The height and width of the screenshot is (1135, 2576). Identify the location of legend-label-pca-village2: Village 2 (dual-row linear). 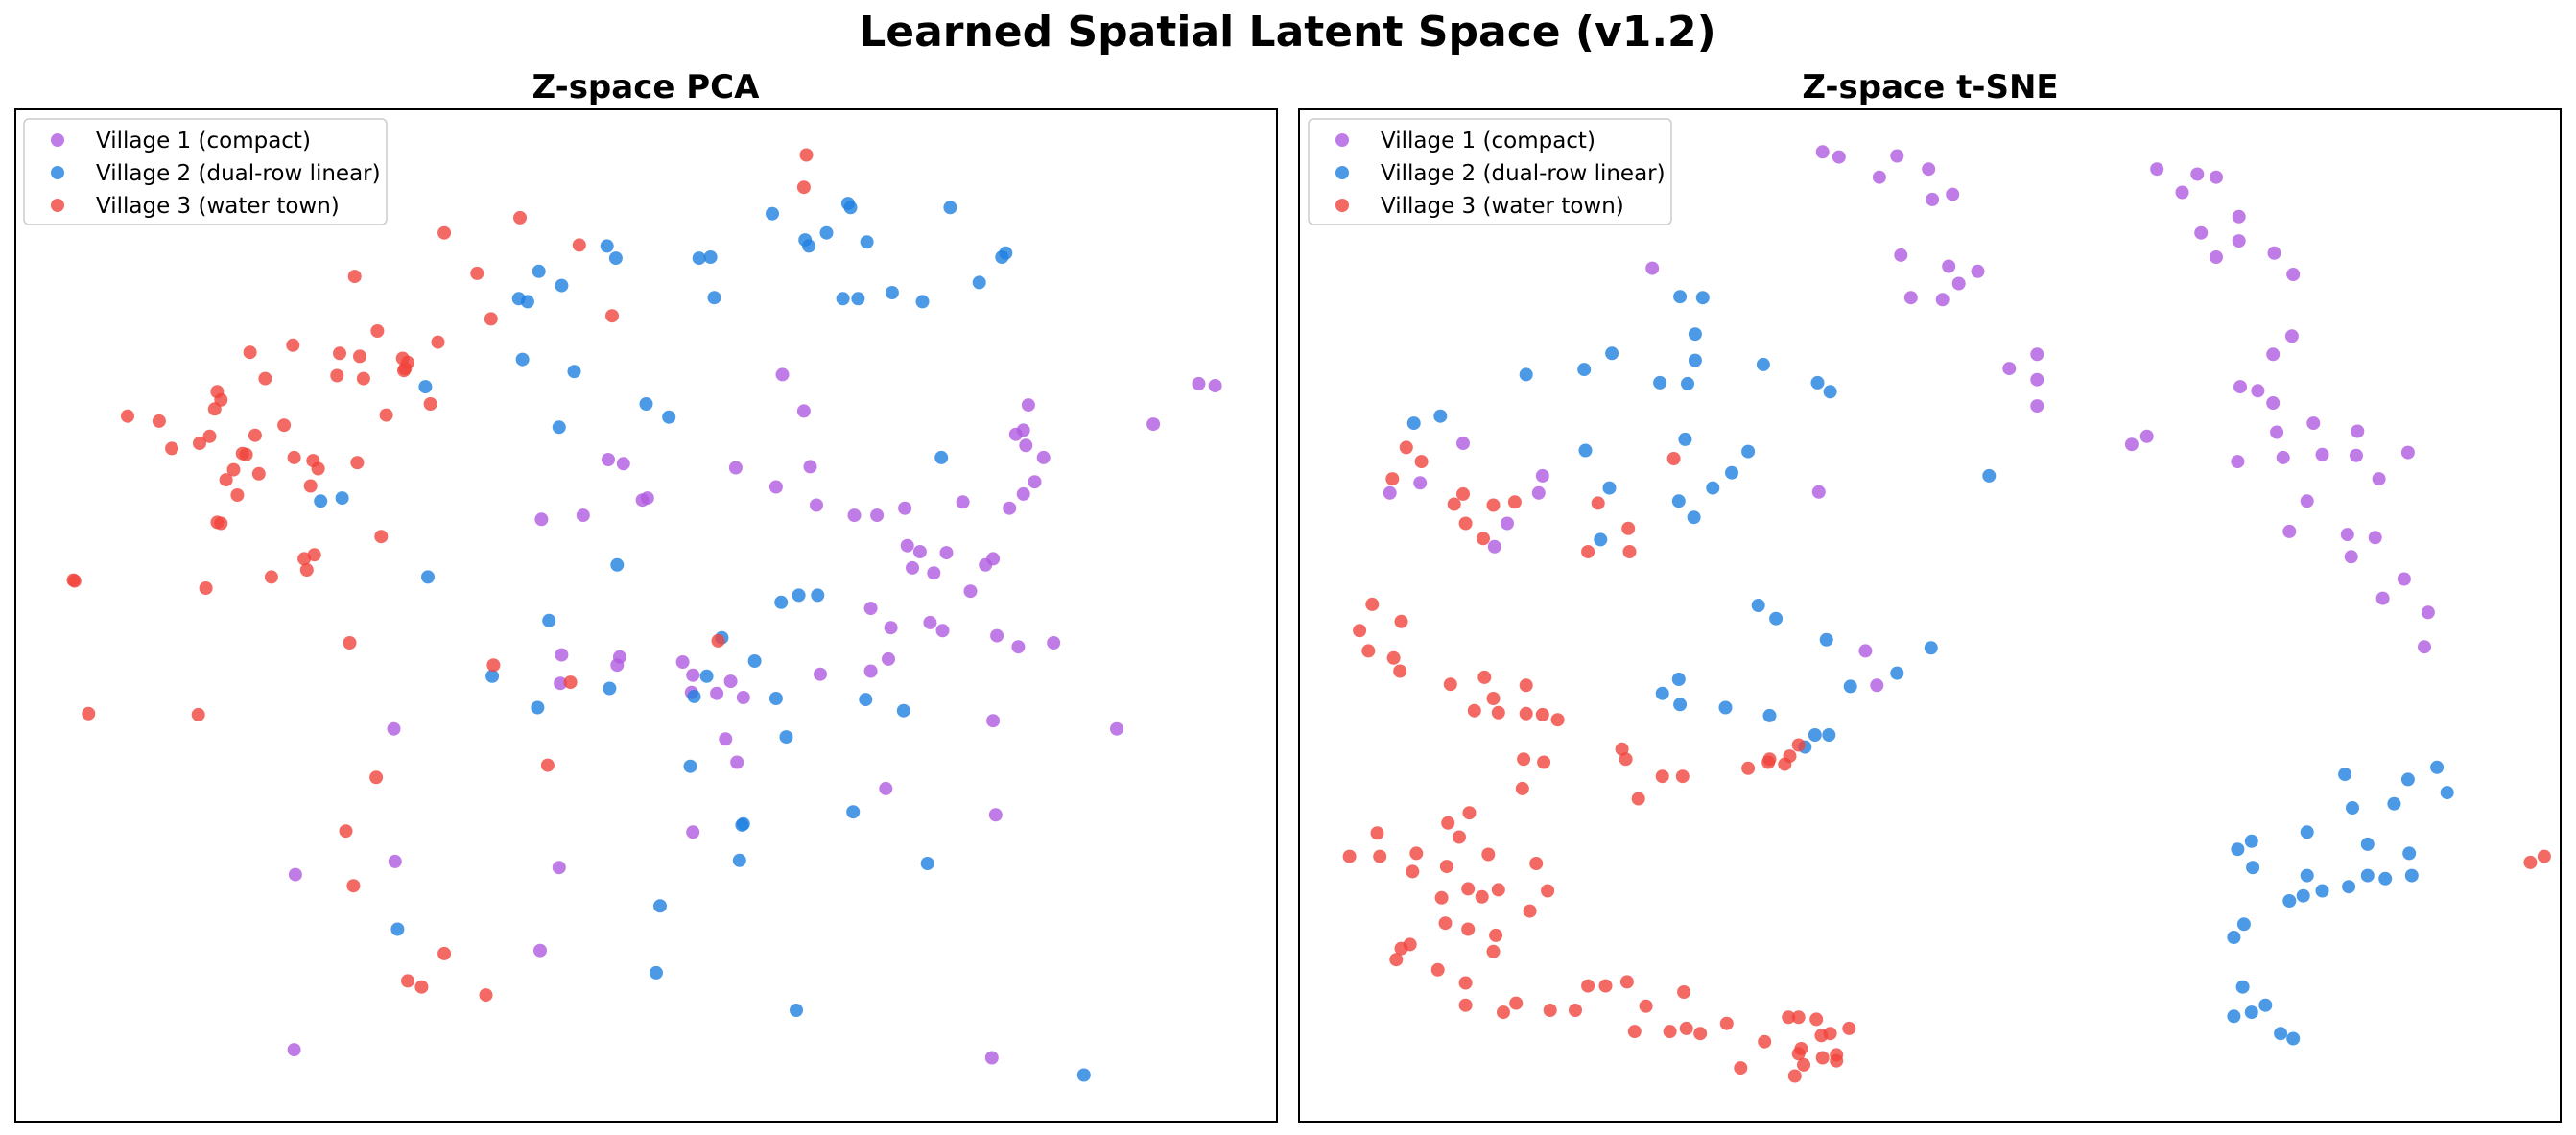
(239, 173).